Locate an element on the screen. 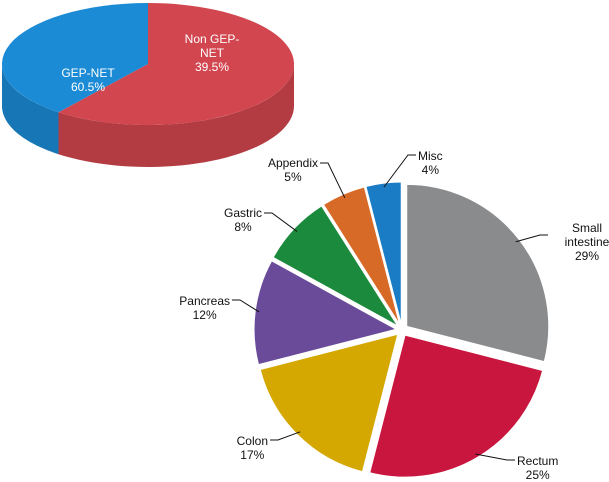  slice-label: Pancreas 12% is located at coordinates (204, 308).